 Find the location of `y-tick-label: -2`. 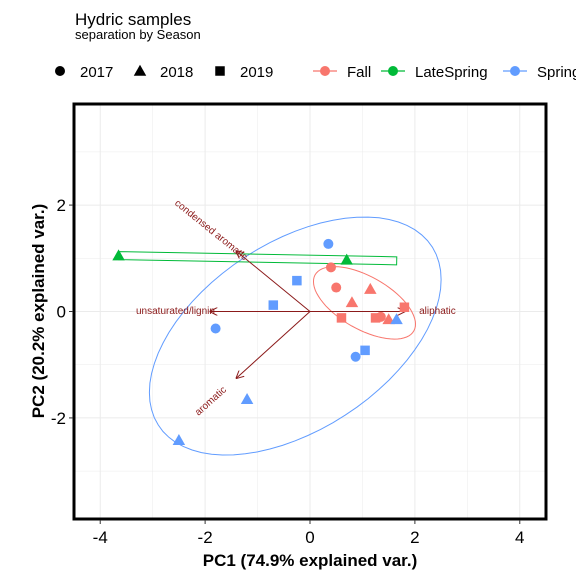

y-tick-label: -2 is located at coordinates (58, 418).